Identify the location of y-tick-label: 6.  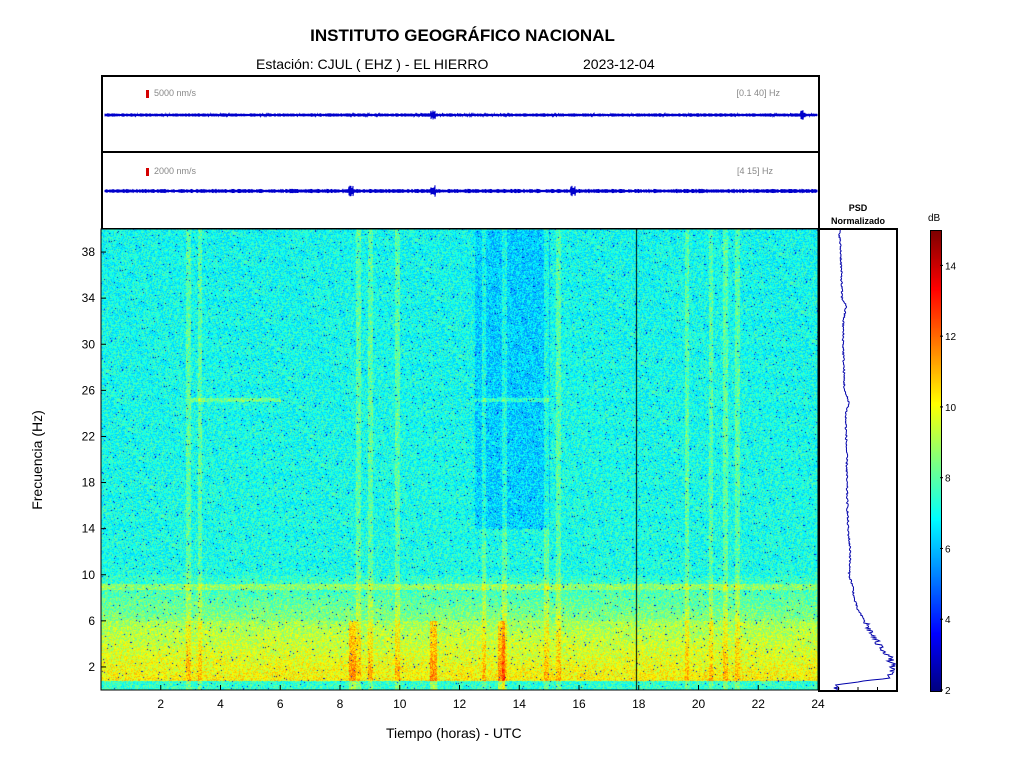
(91, 621).